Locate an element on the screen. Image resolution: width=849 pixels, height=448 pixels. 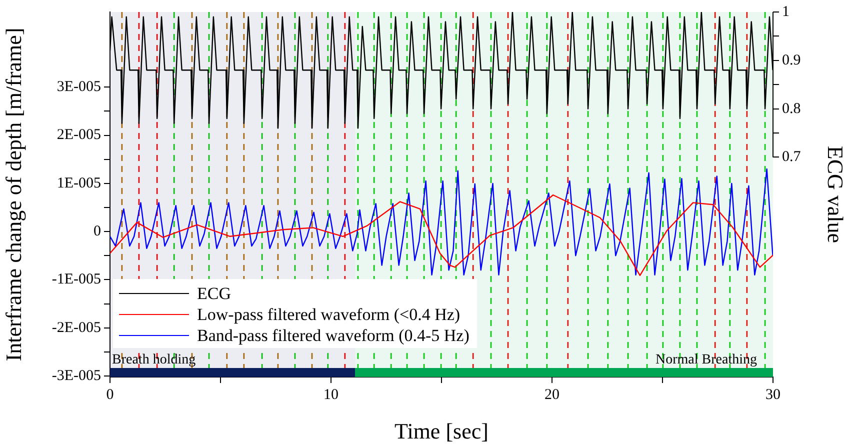
x-tick-label: 10 is located at coordinates (331, 394).